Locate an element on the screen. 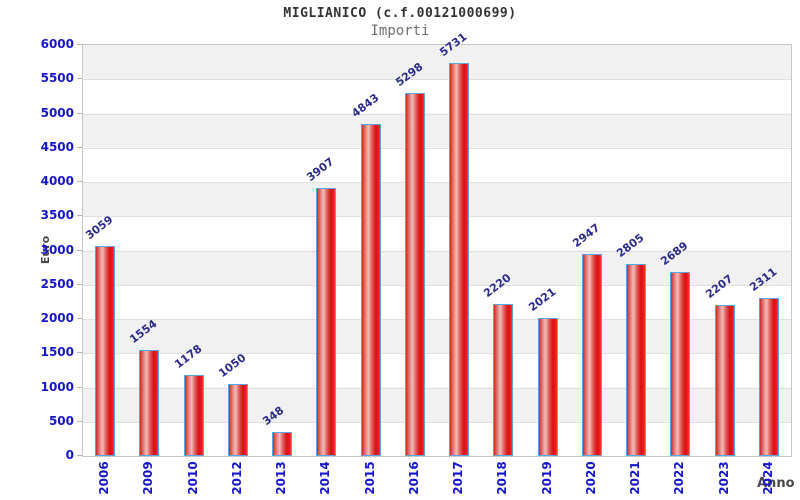 This screenshot has width=800, height=500. y-tick-label: 3500 is located at coordinates (57, 215).